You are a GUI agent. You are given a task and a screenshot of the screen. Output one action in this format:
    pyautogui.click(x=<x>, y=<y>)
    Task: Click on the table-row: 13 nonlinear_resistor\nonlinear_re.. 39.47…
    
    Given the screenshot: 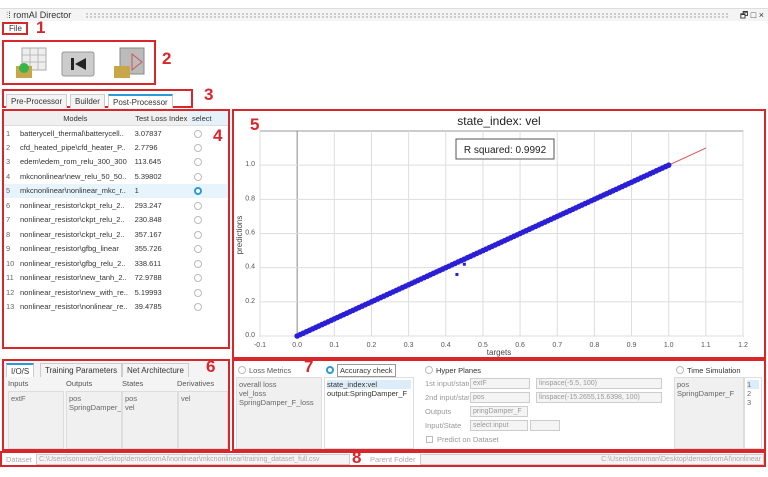 What is the action you would take?
    pyautogui.click(x=116, y=307)
    